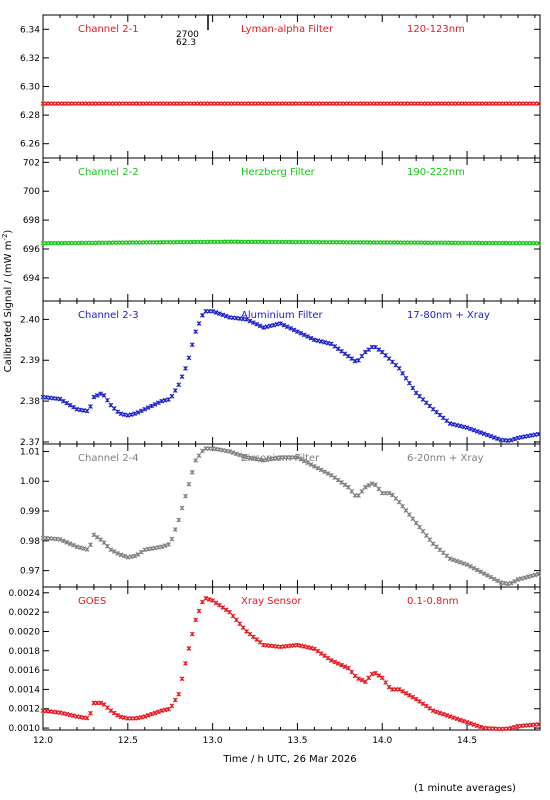 This screenshot has width=550, height=800. I want to click on marker-bottom-label: 62.3, so click(186, 43).